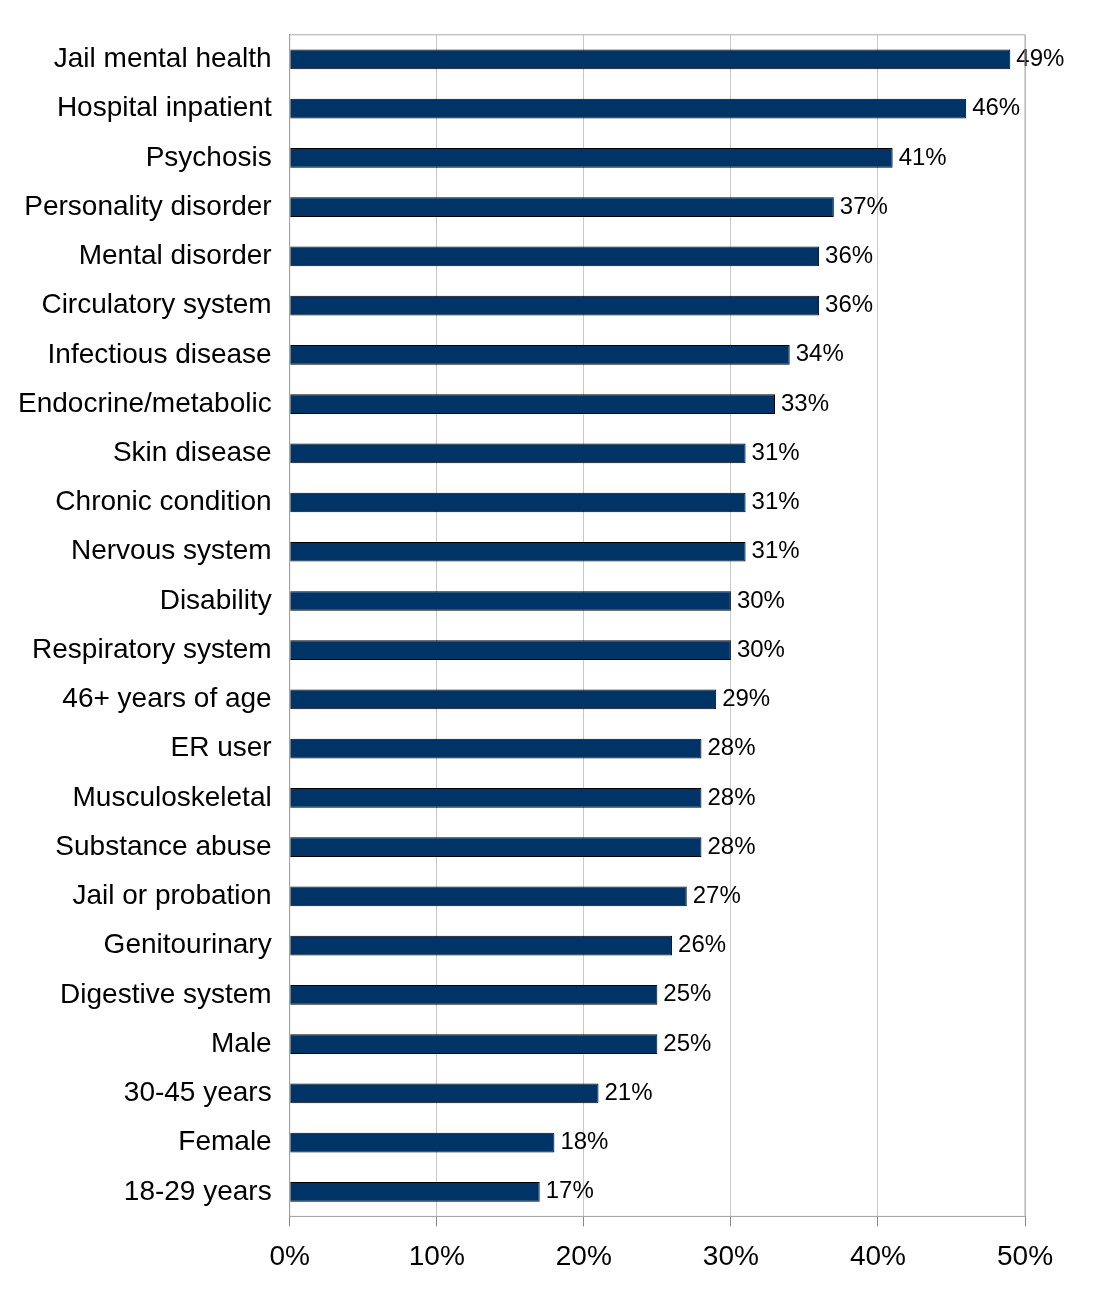 The width and height of the screenshot is (1093, 1295). I want to click on y-tick-label: Nervous system, so click(171, 550).